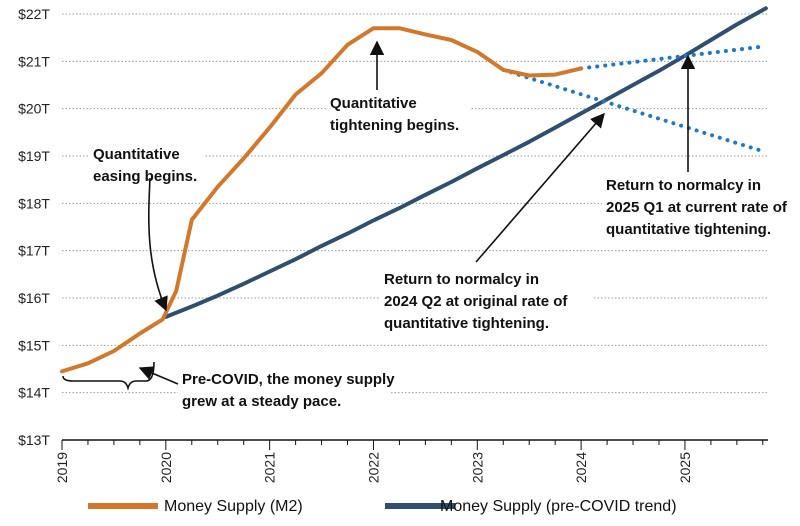 The image size is (800, 526). Describe the element at coordinates (477, 467) in the screenshot. I see `x-tick-label: 2023` at that location.